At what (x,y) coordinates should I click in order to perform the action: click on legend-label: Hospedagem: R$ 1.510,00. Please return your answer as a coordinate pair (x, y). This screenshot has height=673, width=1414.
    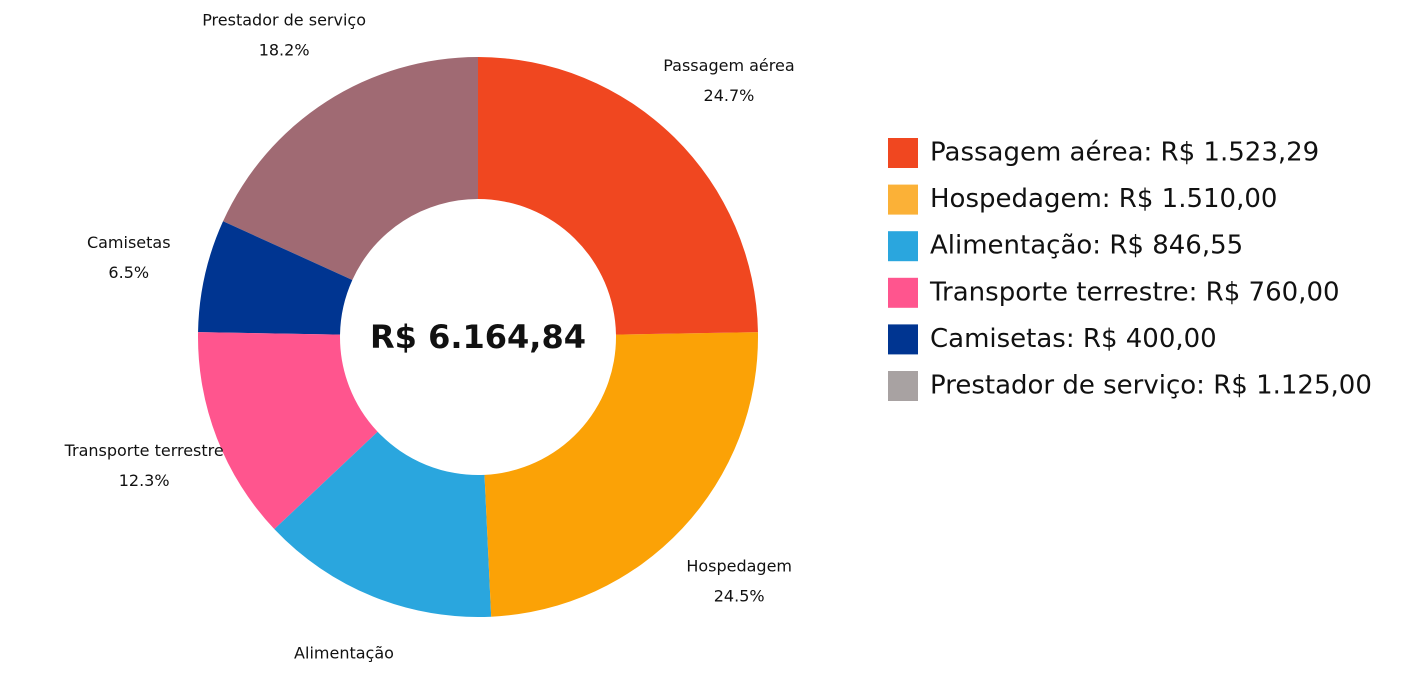
    Looking at the image, I should click on (1103, 199).